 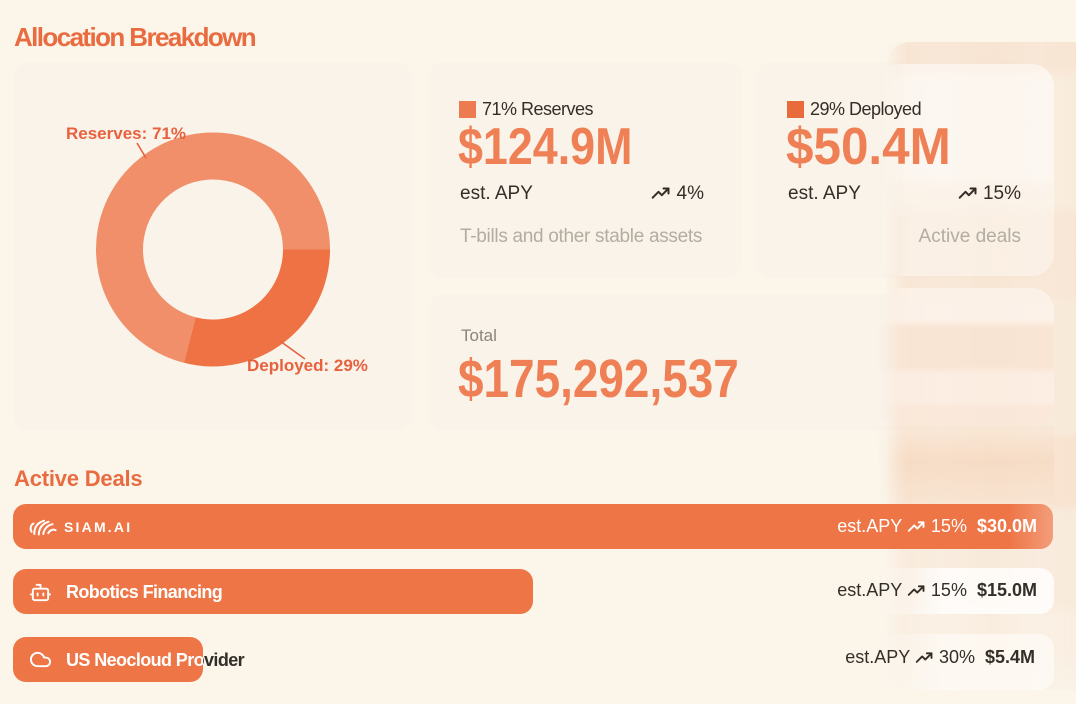 What do you see at coordinates (126, 133) in the screenshot?
I see `svg-text: Reserves: 71%` at bounding box center [126, 133].